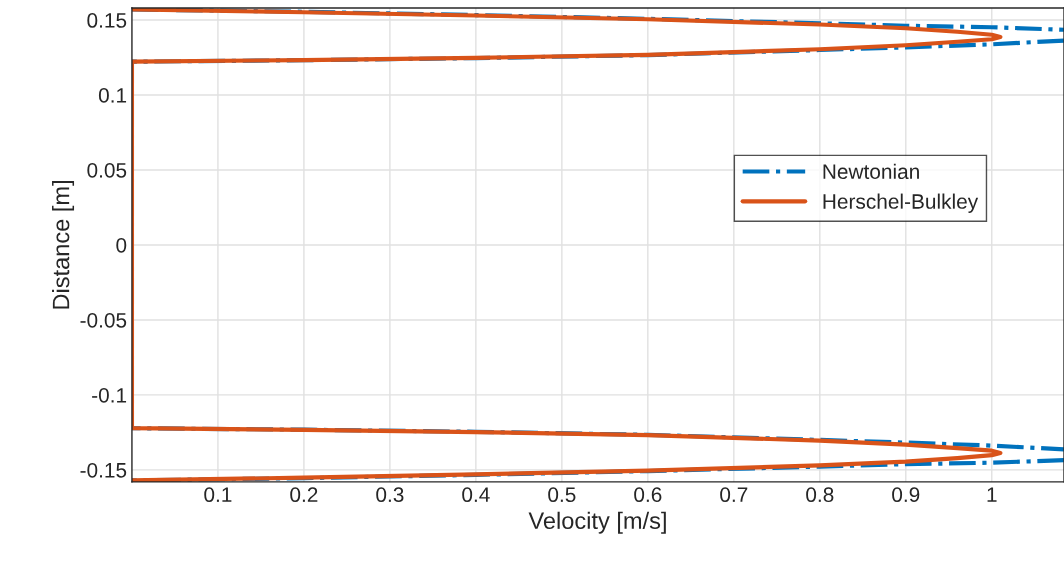  What do you see at coordinates (121, 245) in the screenshot?
I see `y-tick-label: 0` at bounding box center [121, 245].